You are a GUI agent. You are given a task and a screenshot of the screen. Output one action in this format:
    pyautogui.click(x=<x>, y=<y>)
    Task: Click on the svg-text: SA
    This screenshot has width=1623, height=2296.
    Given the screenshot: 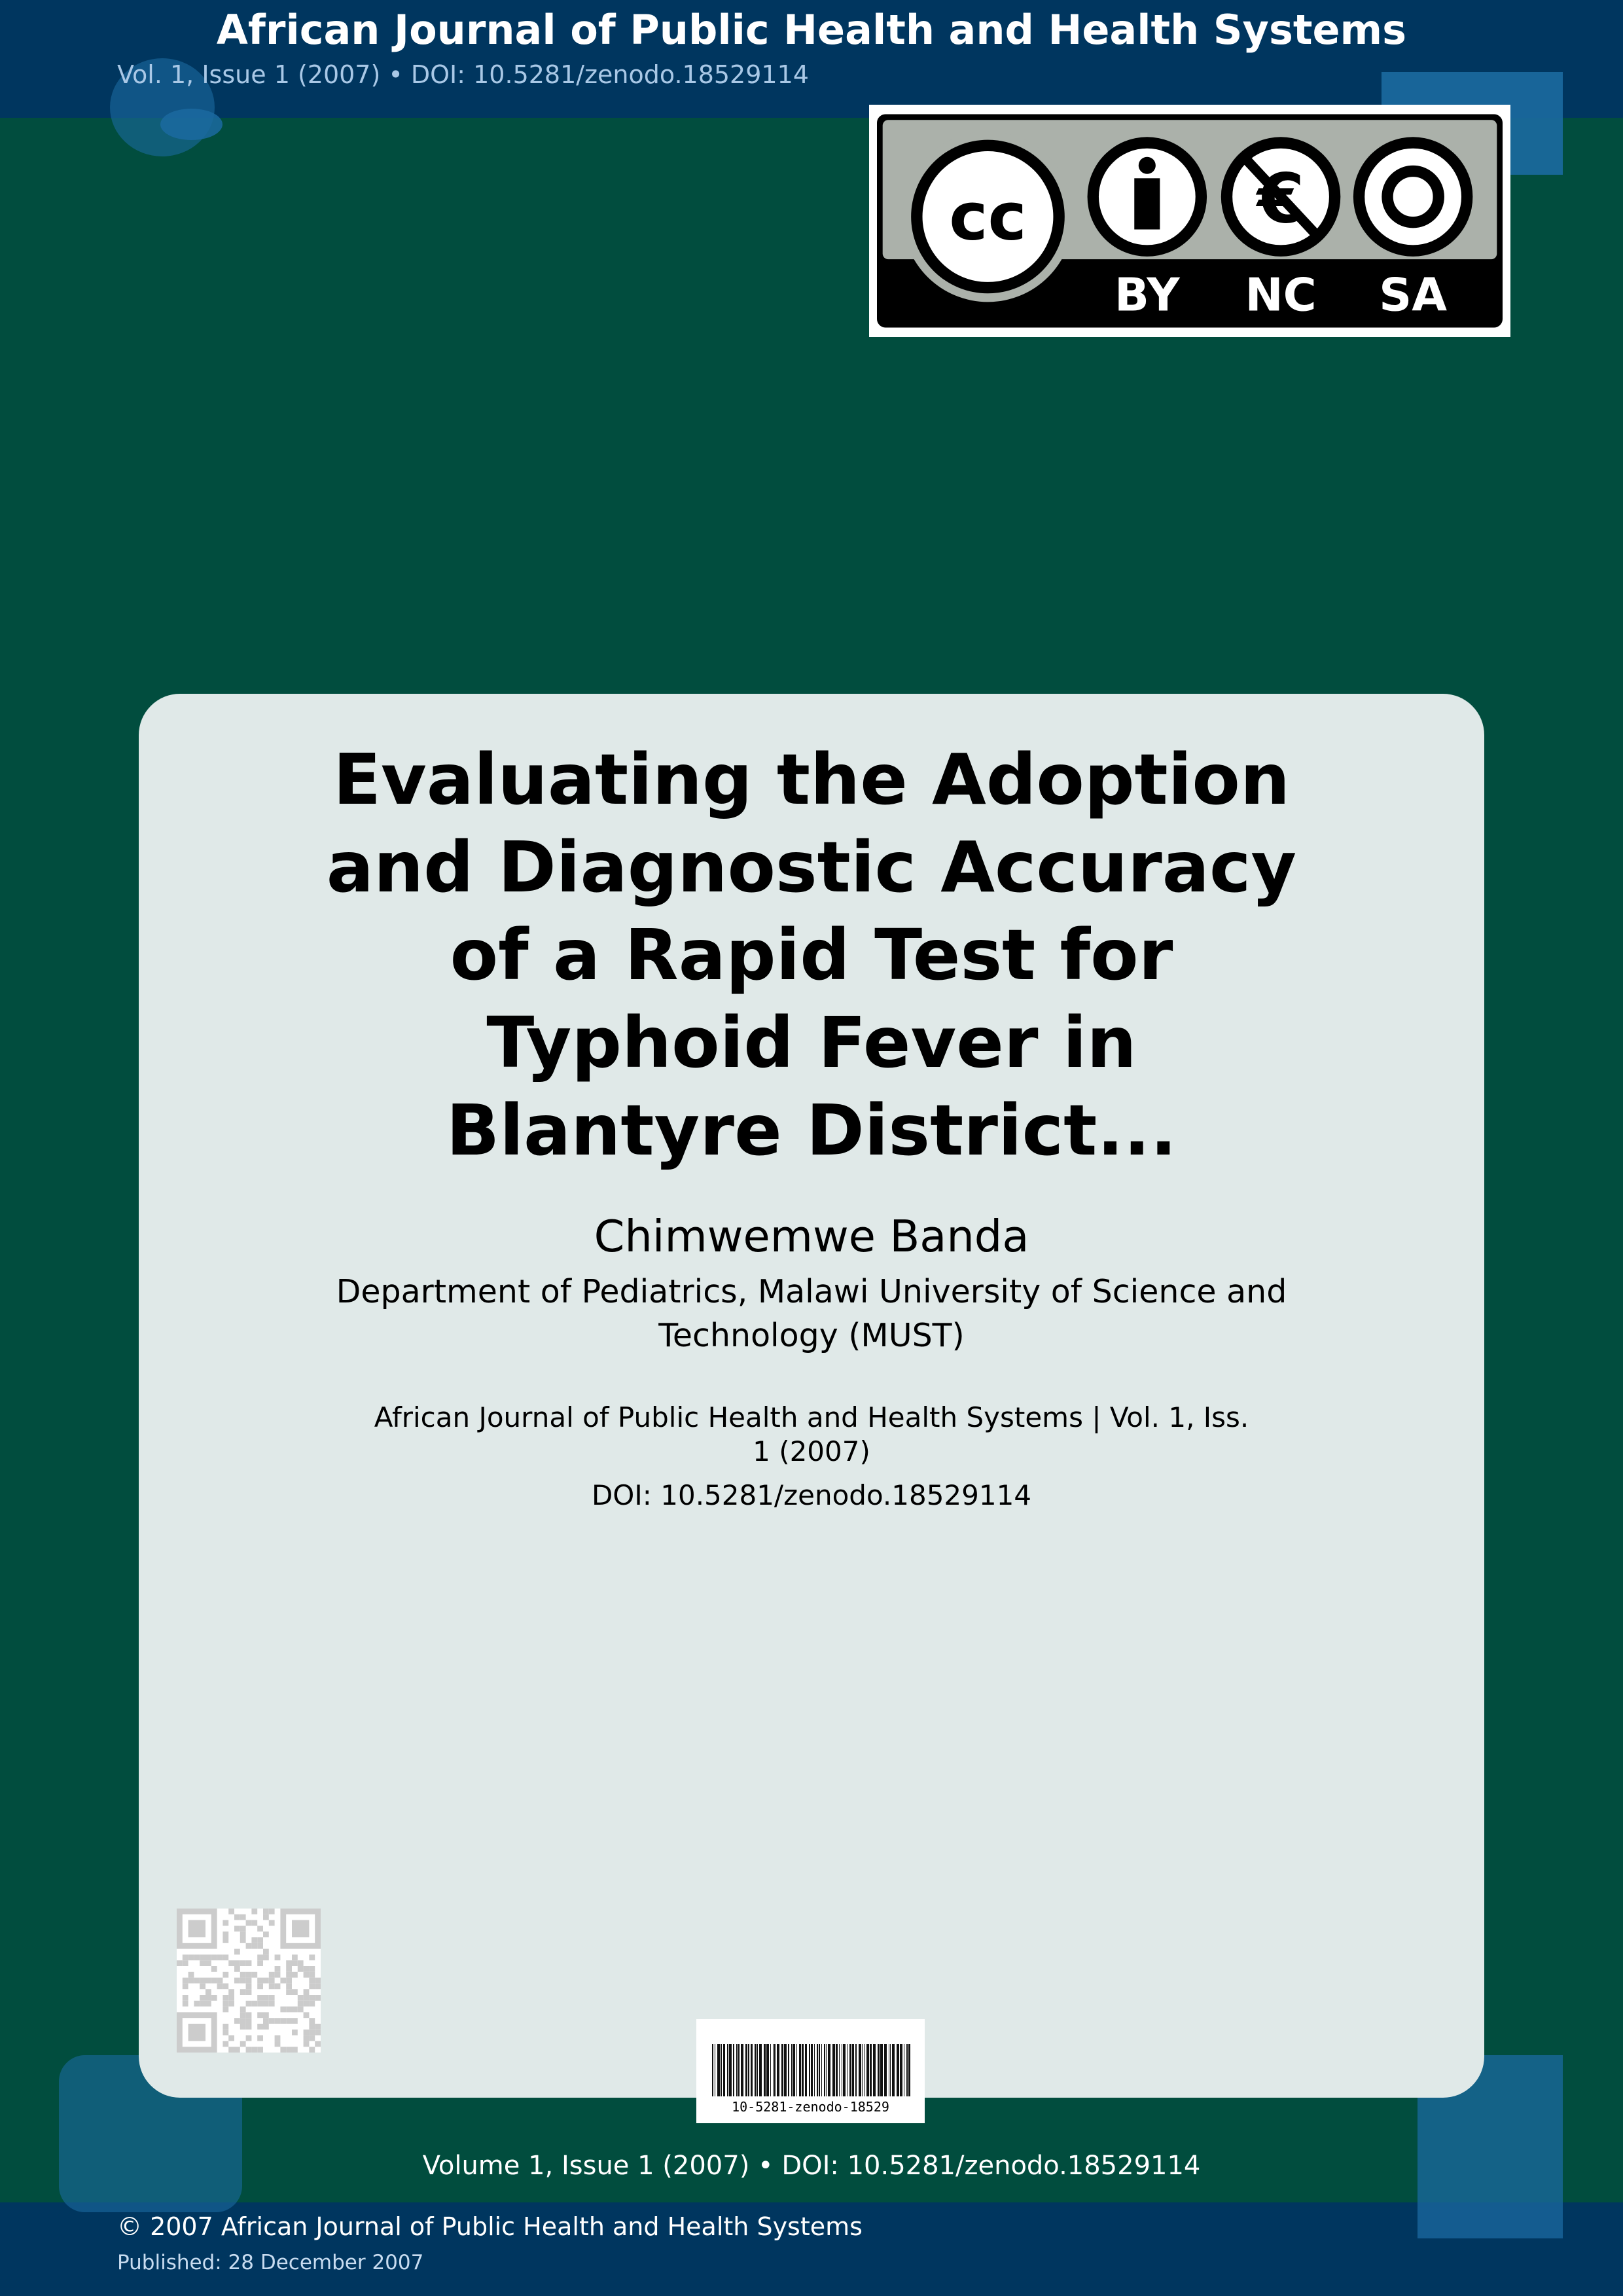 What is the action you would take?
    pyautogui.click(x=1413, y=294)
    